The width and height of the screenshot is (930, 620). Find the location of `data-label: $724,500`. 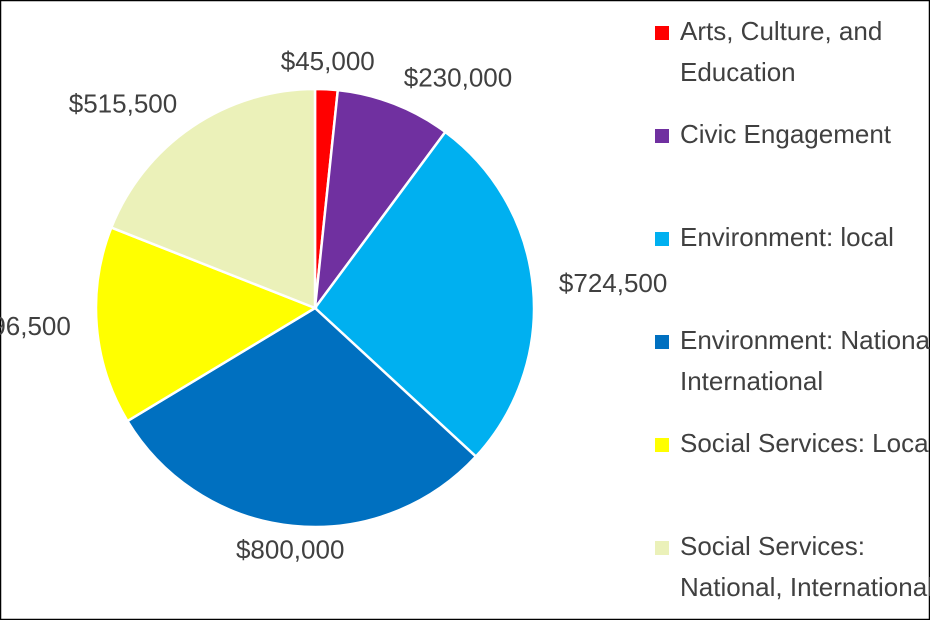

data-label: $724,500 is located at coordinates (613, 283).